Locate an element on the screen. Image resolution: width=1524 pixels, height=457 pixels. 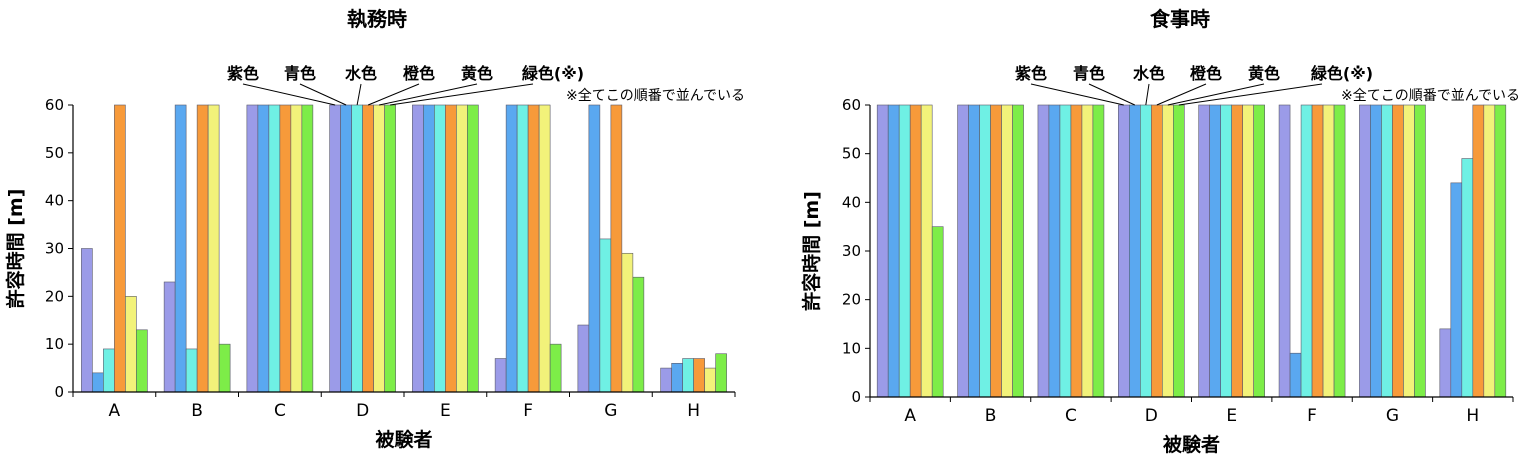
x-axis-label: 被験者 is located at coordinates (1191, 444).